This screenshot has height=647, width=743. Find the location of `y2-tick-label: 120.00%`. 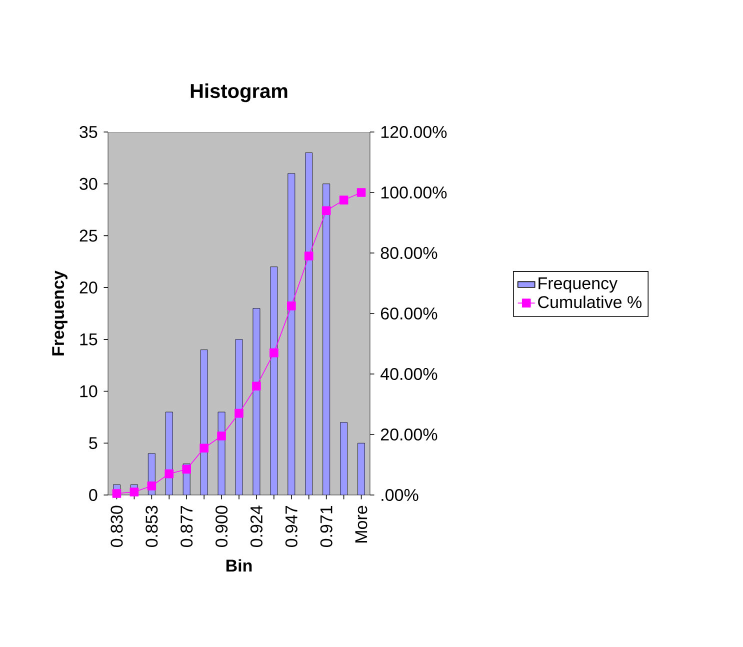

y2-tick-label: 120.00% is located at coordinates (414, 132).